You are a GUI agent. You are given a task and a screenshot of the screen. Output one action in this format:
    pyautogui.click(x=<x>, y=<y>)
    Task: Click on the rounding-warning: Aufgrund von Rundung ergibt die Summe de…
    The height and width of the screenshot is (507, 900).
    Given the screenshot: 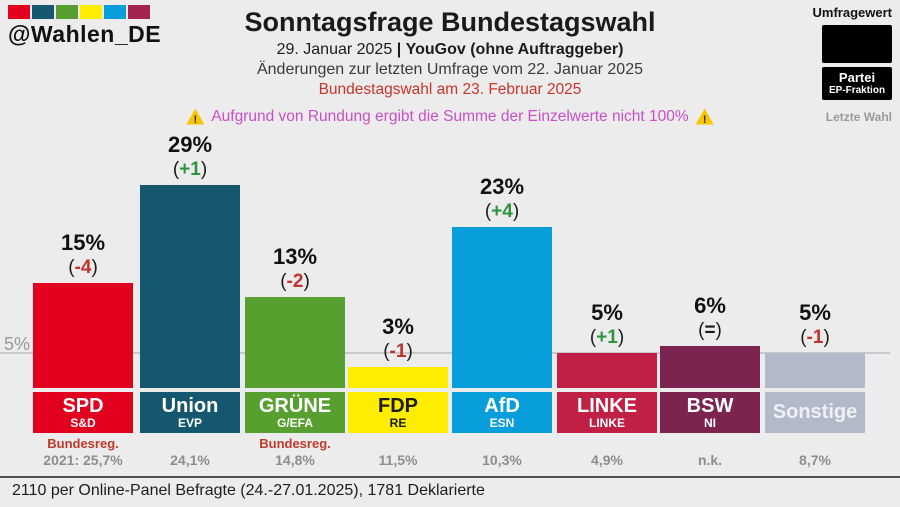 What is the action you would take?
    pyautogui.click(x=450, y=116)
    